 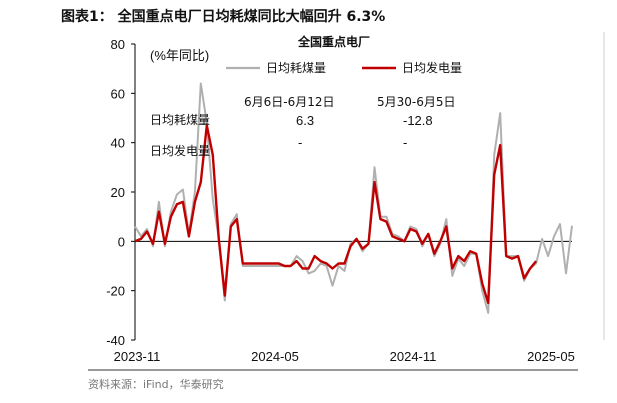 I want to click on annotation-value-coal-week1: 6.3, so click(x=305, y=120).